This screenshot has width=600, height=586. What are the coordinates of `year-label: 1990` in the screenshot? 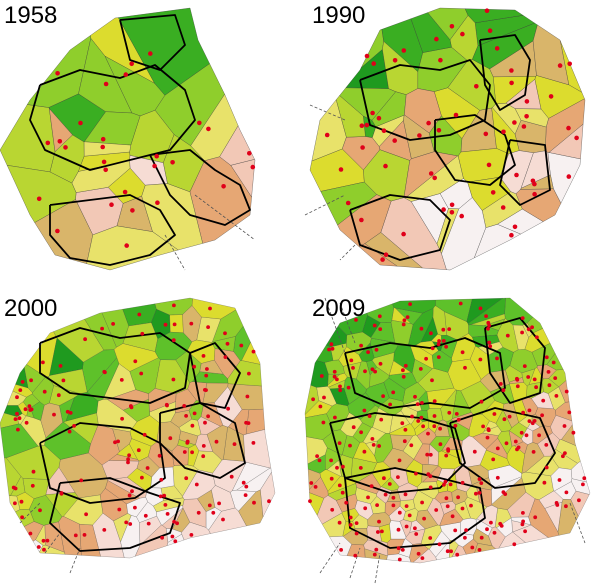 It's located at (339, 15).